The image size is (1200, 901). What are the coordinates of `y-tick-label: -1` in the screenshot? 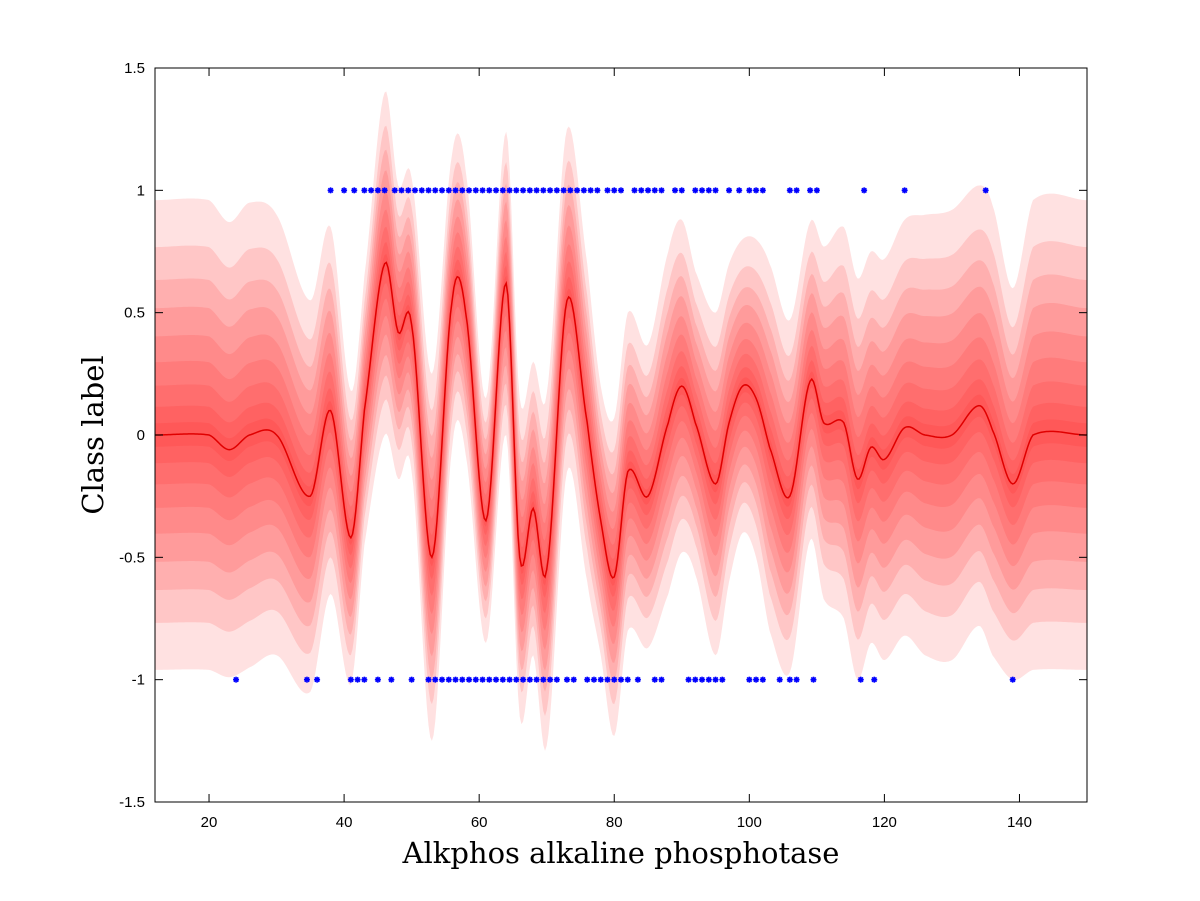 It's located at (138, 680).